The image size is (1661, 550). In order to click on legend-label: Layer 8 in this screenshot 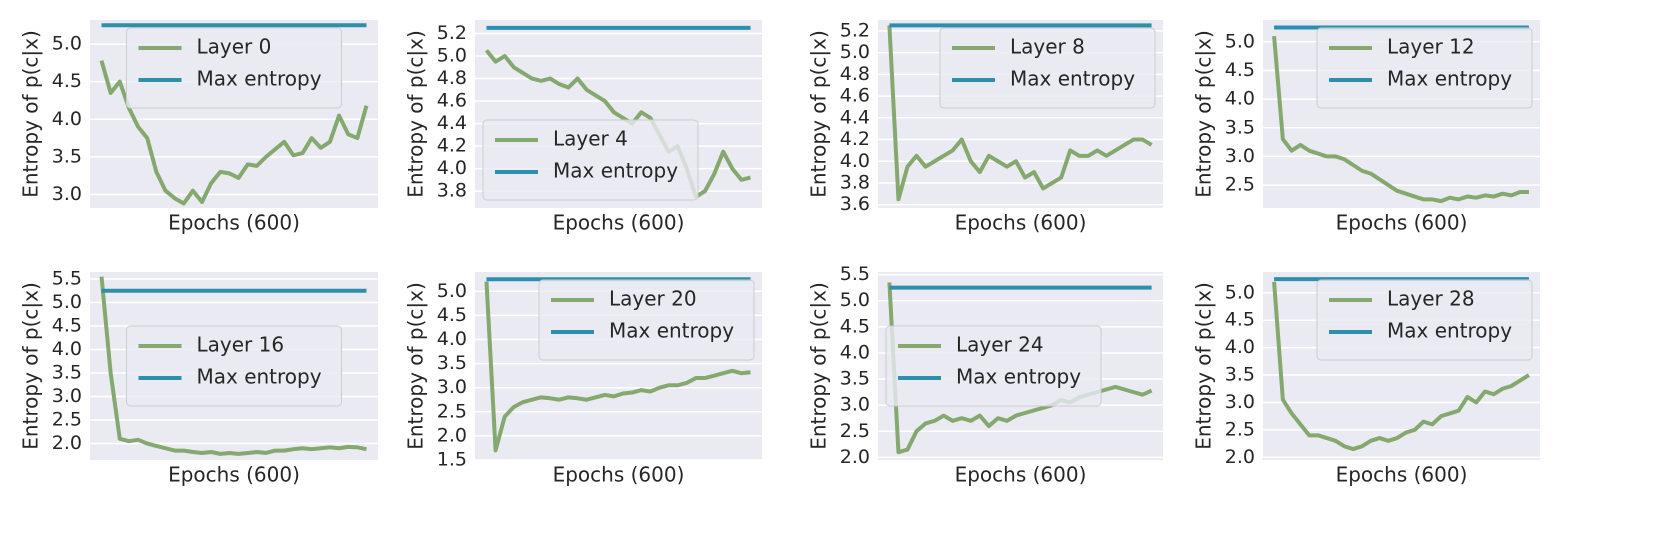, I will do `click(1047, 47)`.